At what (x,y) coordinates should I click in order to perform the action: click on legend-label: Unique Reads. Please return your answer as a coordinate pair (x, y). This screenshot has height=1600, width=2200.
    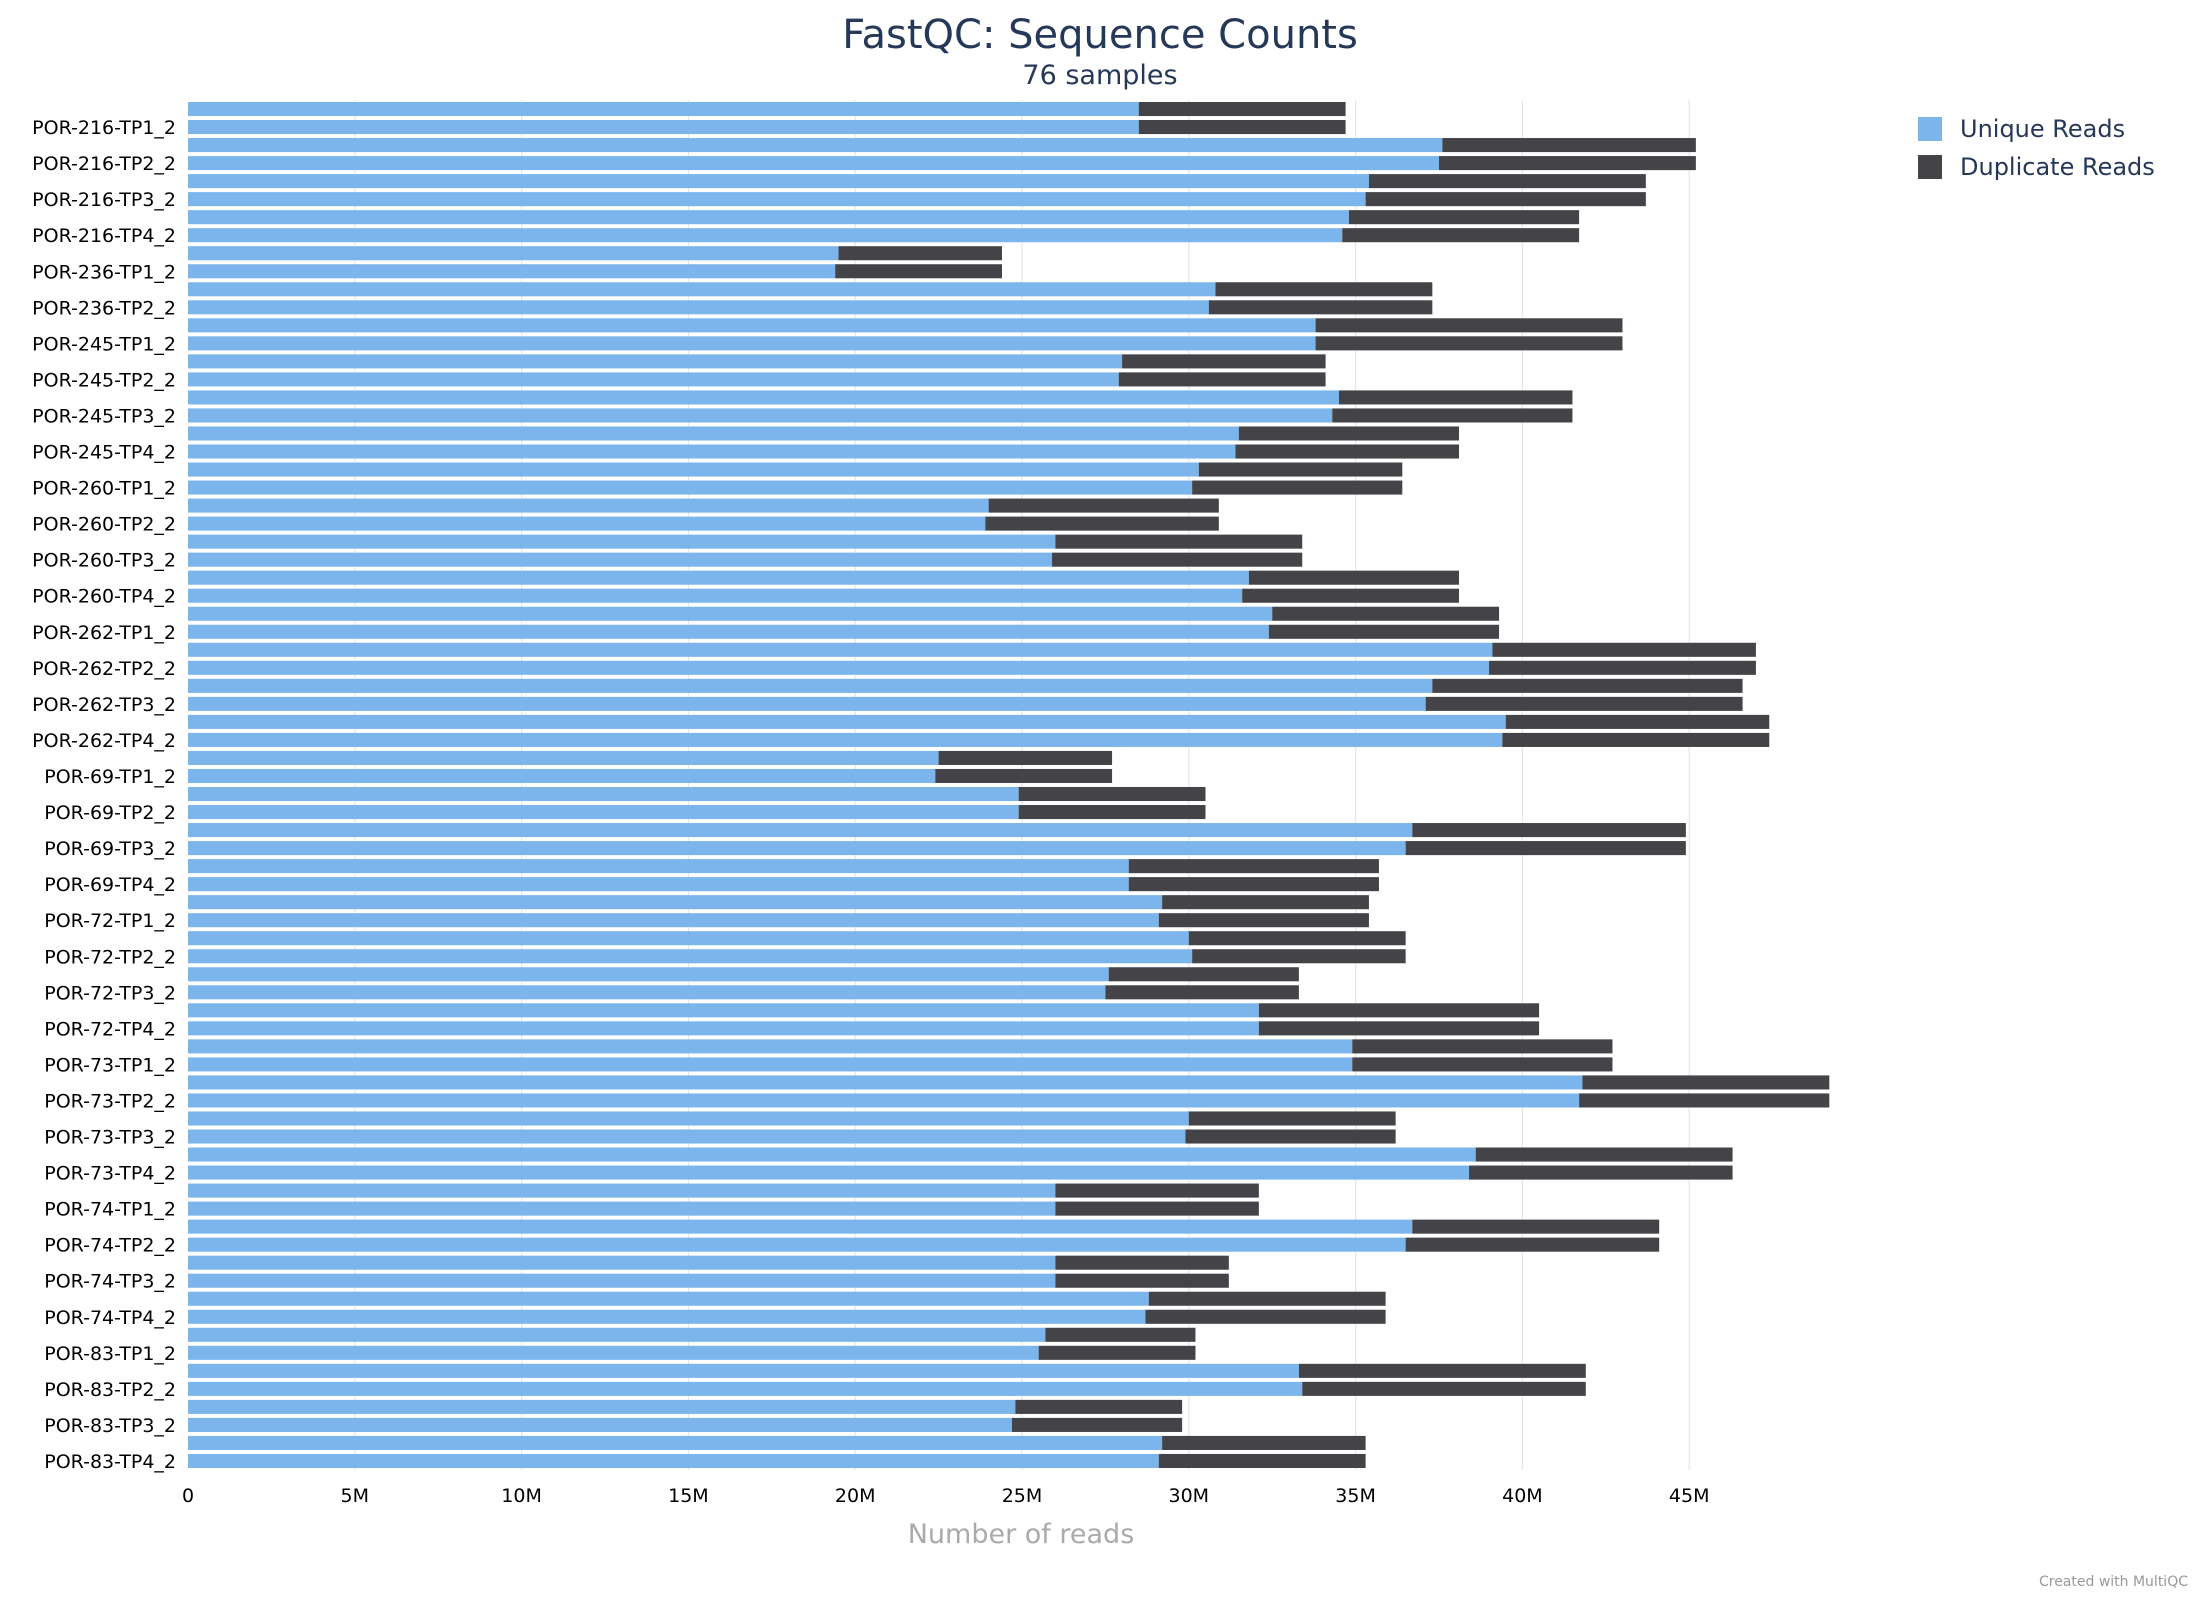
    Looking at the image, I should click on (2042, 129).